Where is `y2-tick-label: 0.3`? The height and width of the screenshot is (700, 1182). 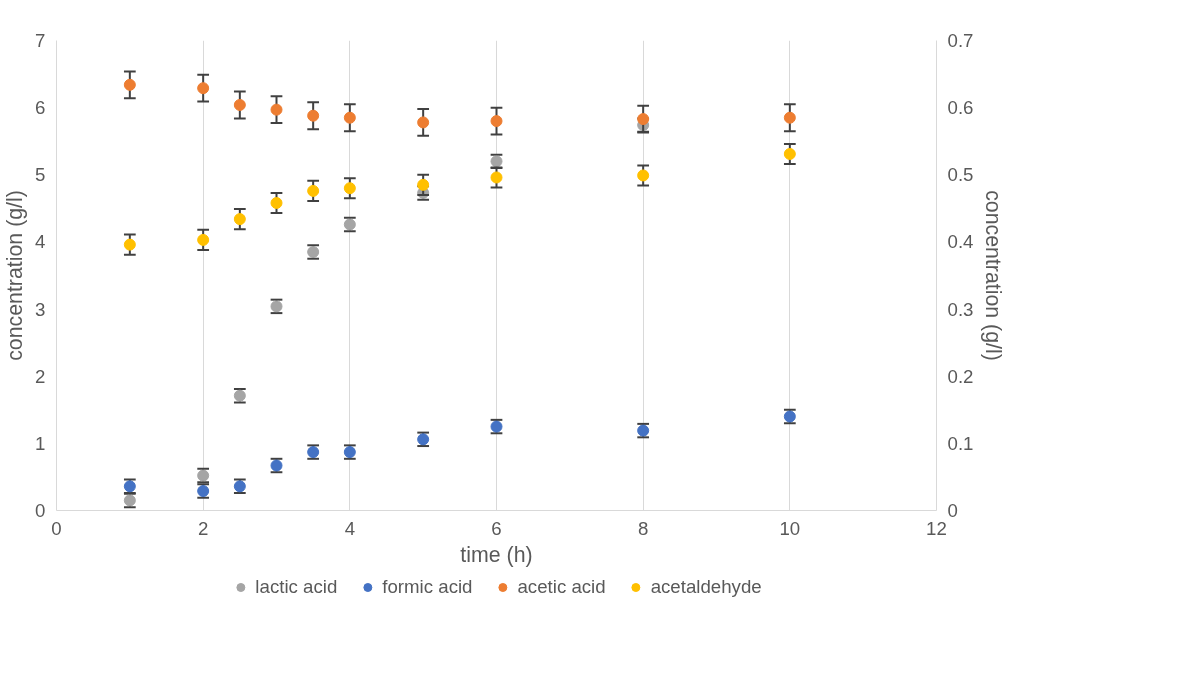
y2-tick-label: 0.3 is located at coordinates (960, 309).